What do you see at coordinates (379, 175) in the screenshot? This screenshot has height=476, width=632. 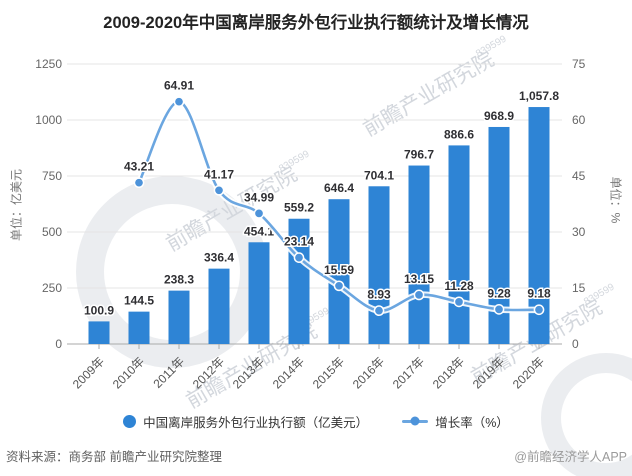 I see `bar-value-label: 704.1` at bounding box center [379, 175].